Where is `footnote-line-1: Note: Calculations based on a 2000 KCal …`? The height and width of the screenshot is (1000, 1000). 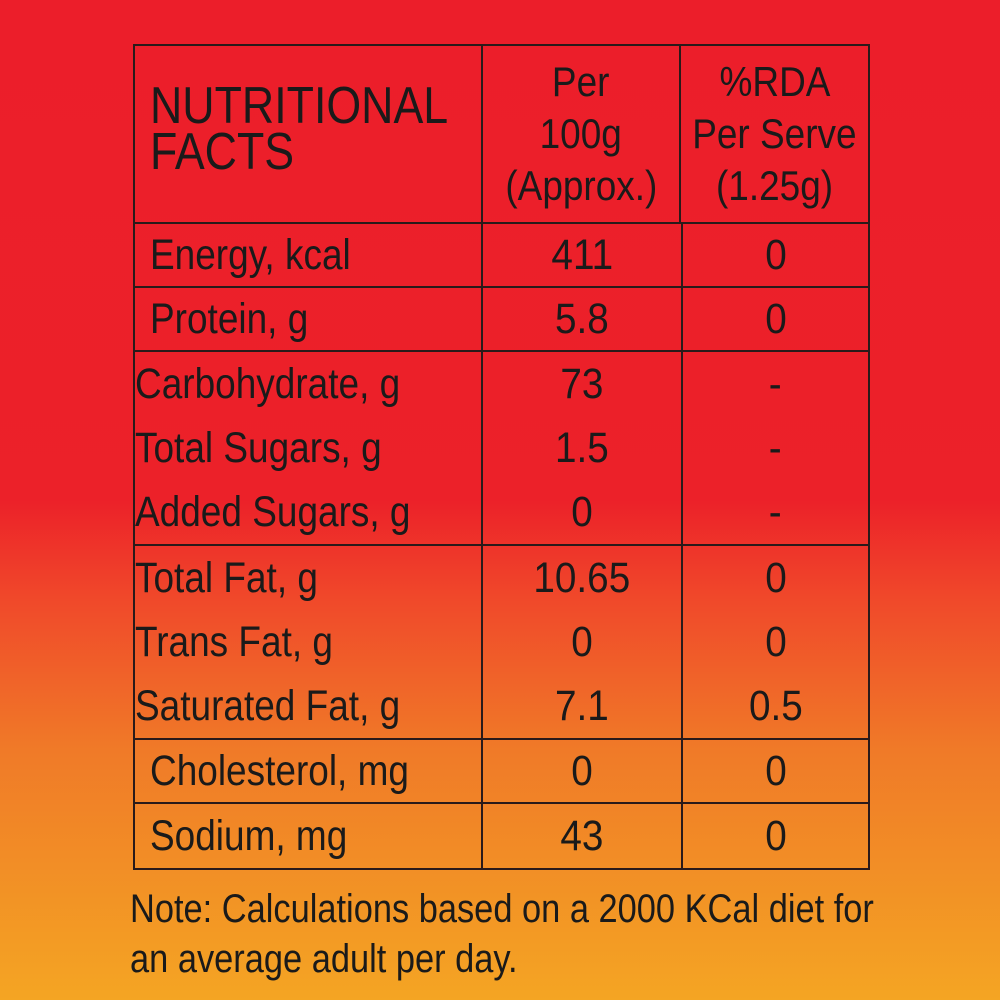
footnote-line-1: Note: Calculations based on a 2000 KCal … is located at coordinates (502, 909).